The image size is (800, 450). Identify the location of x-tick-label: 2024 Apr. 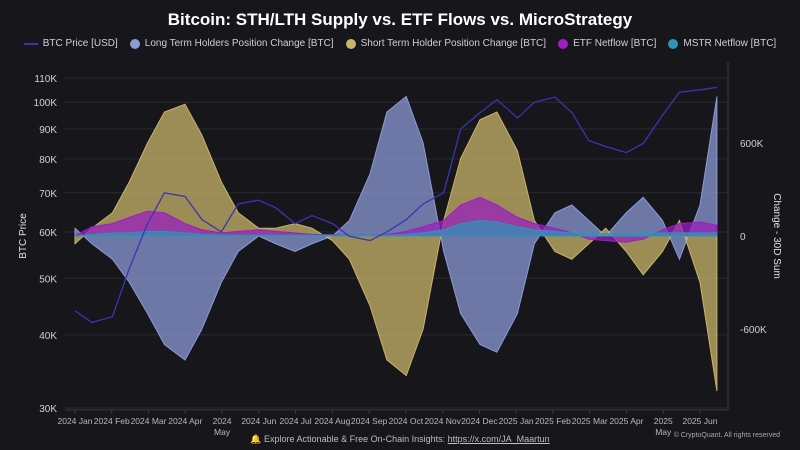
(185, 421).